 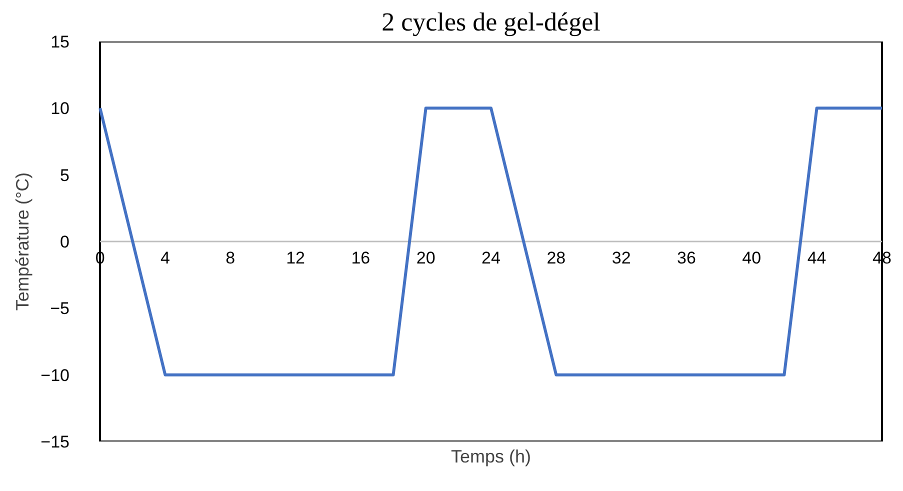 I want to click on x-tick-label: 40, so click(x=752, y=258).